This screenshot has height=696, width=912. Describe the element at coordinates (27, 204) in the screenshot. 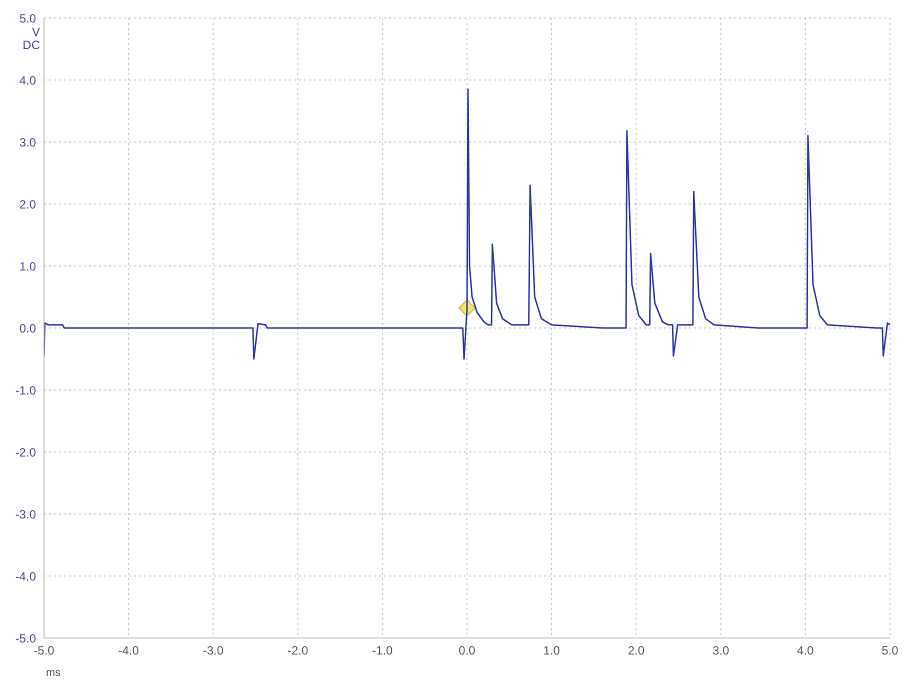

I see `y-tick-label: 2.0` at that location.